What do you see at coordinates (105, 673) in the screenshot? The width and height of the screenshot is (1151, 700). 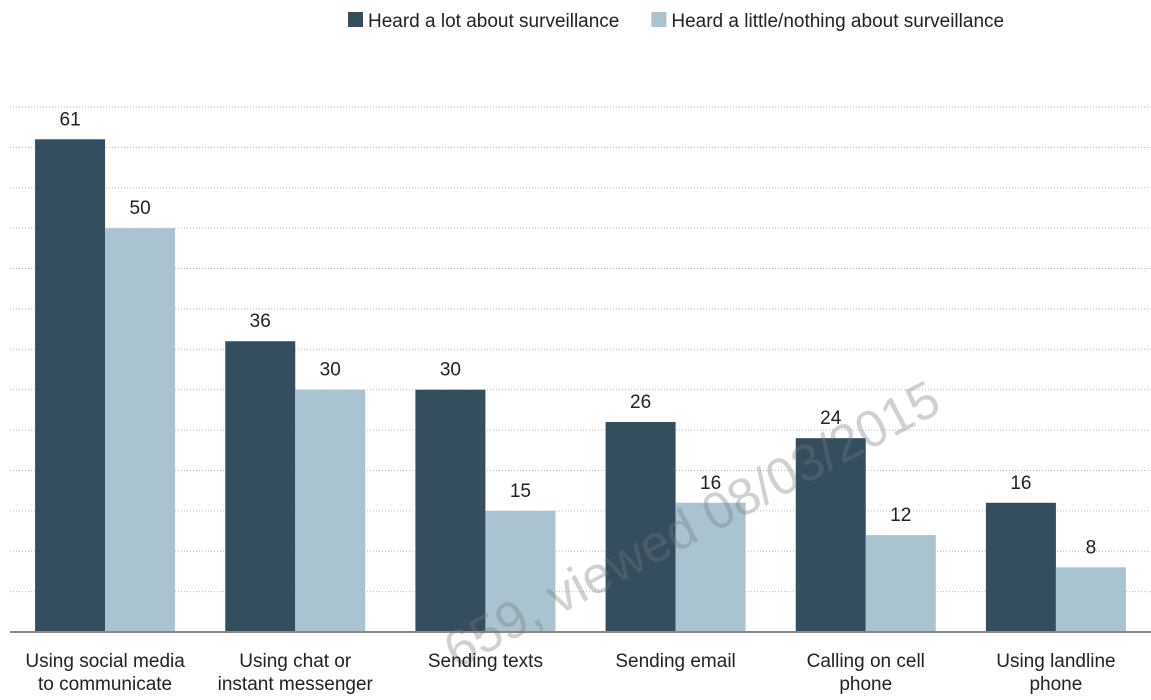 I see `x-tick-label: Using social media to communicate` at bounding box center [105, 673].